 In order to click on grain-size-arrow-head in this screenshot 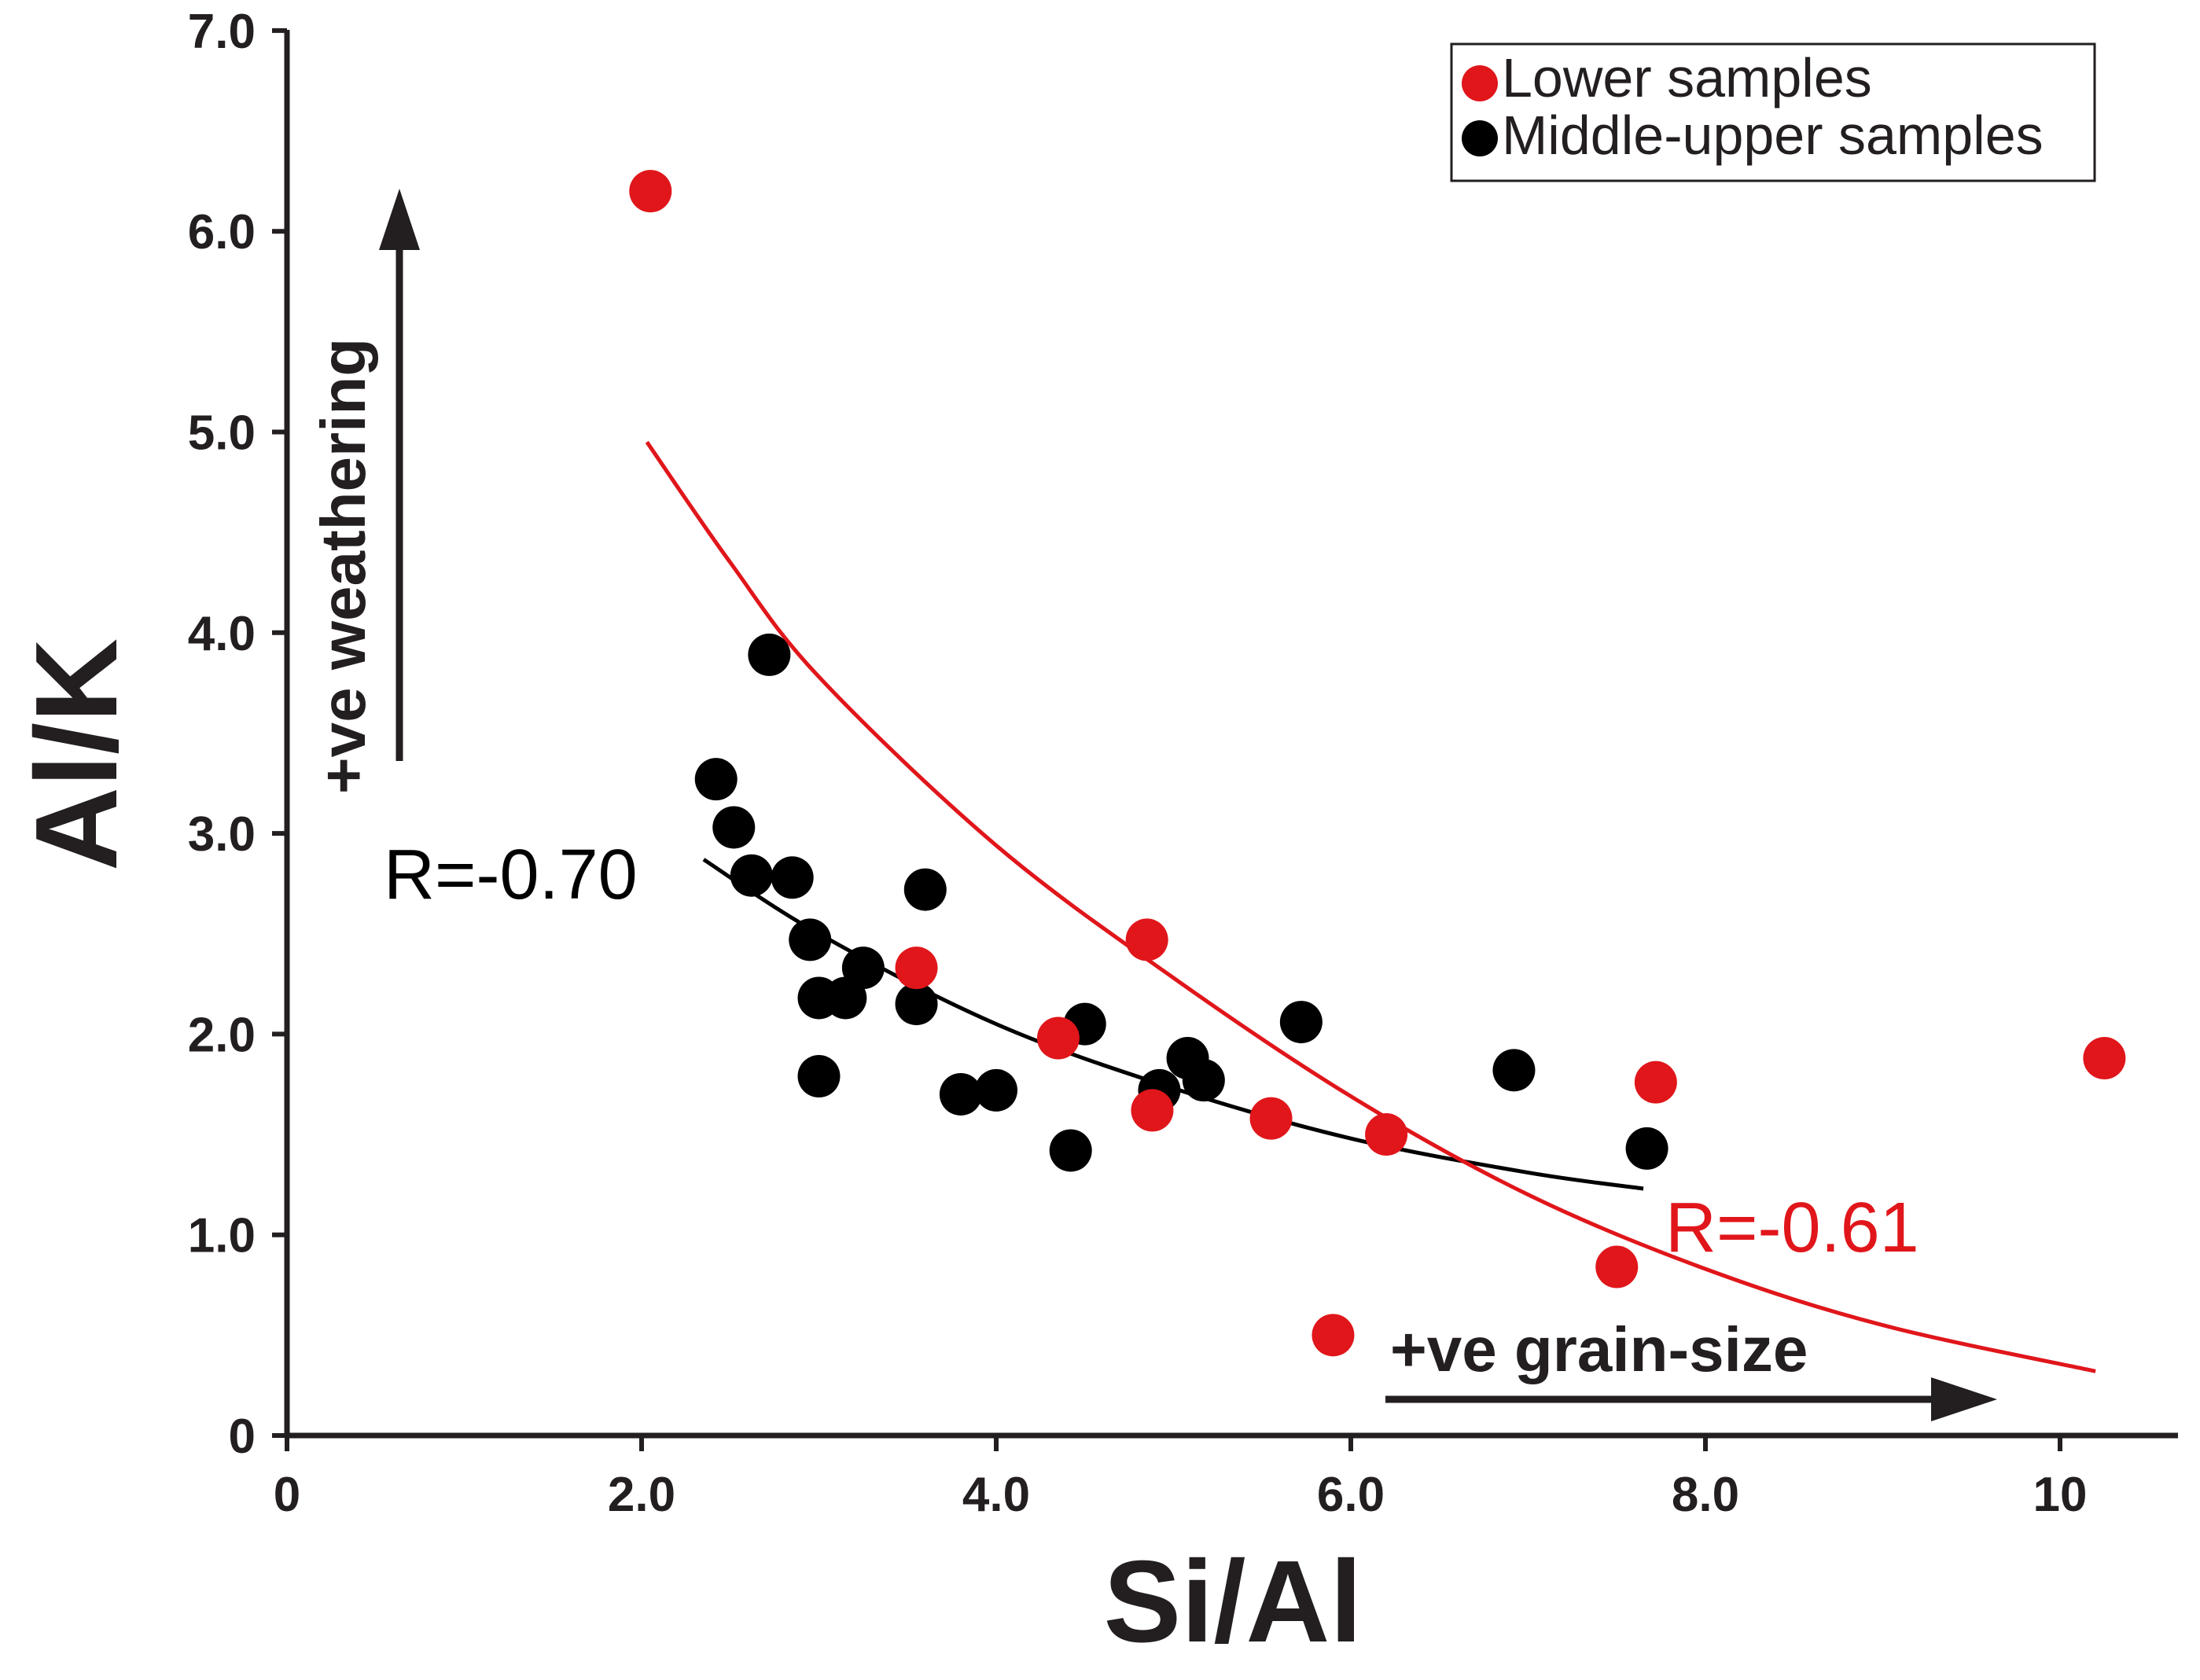, I will do `click(1964, 1399)`.